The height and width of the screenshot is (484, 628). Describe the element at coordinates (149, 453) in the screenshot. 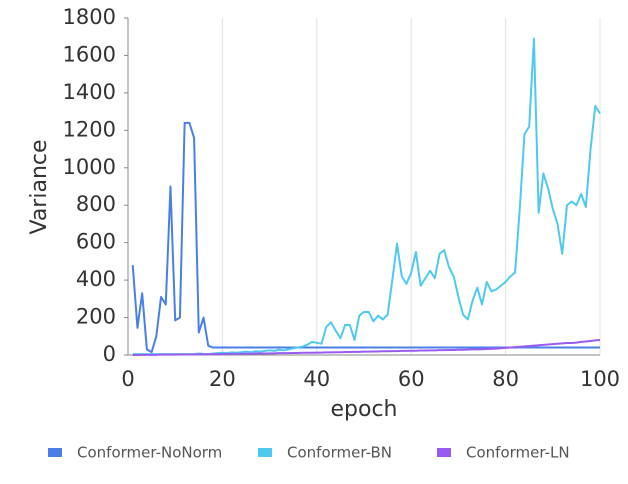

I see `legend-label: Conformer-NoNorm` at that location.